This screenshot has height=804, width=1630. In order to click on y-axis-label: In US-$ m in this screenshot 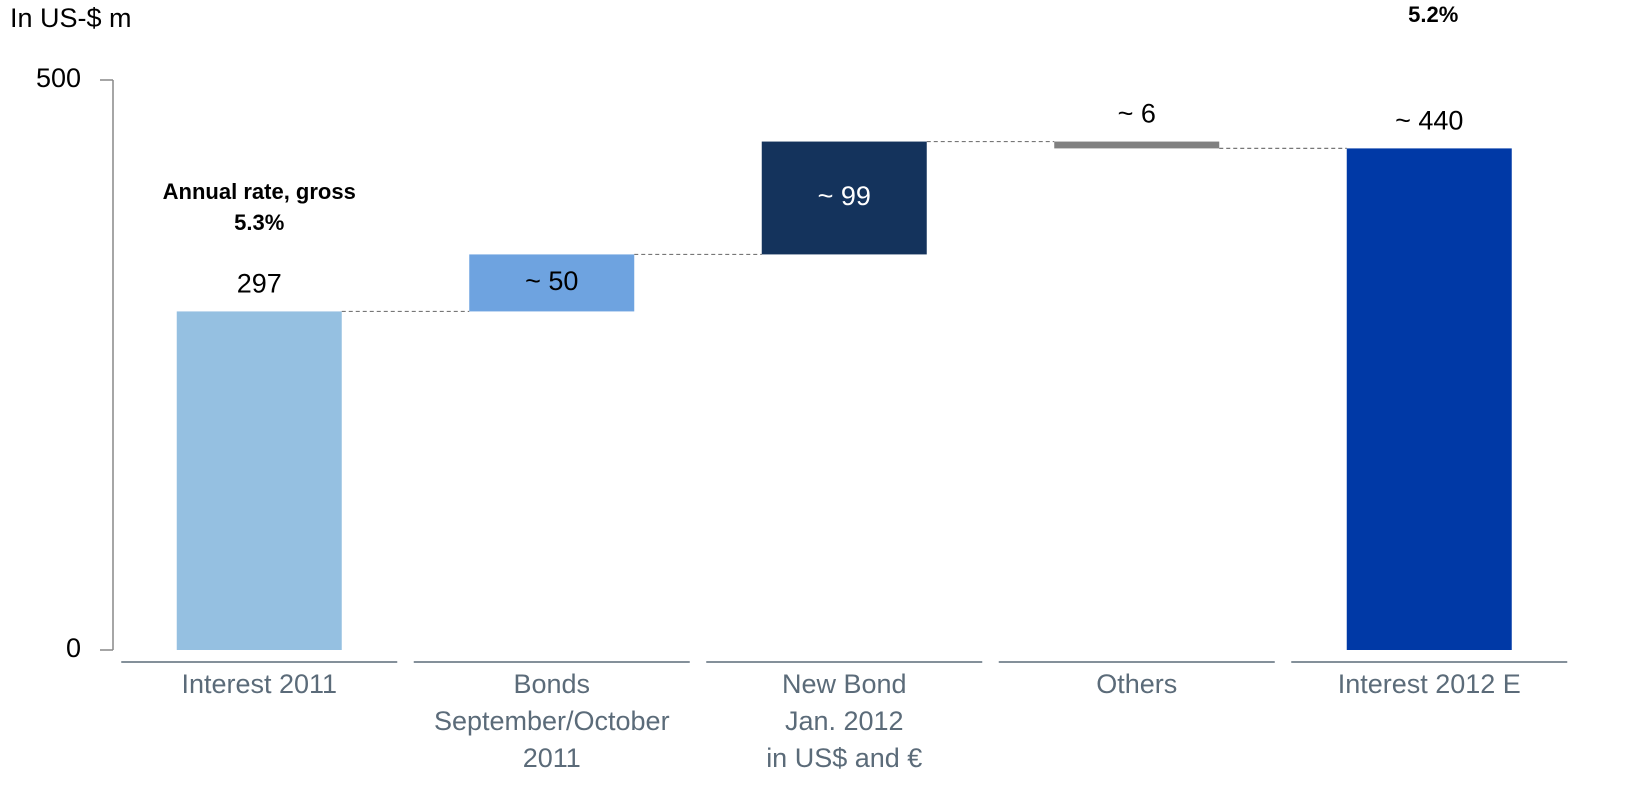, I will do `click(71, 18)`.